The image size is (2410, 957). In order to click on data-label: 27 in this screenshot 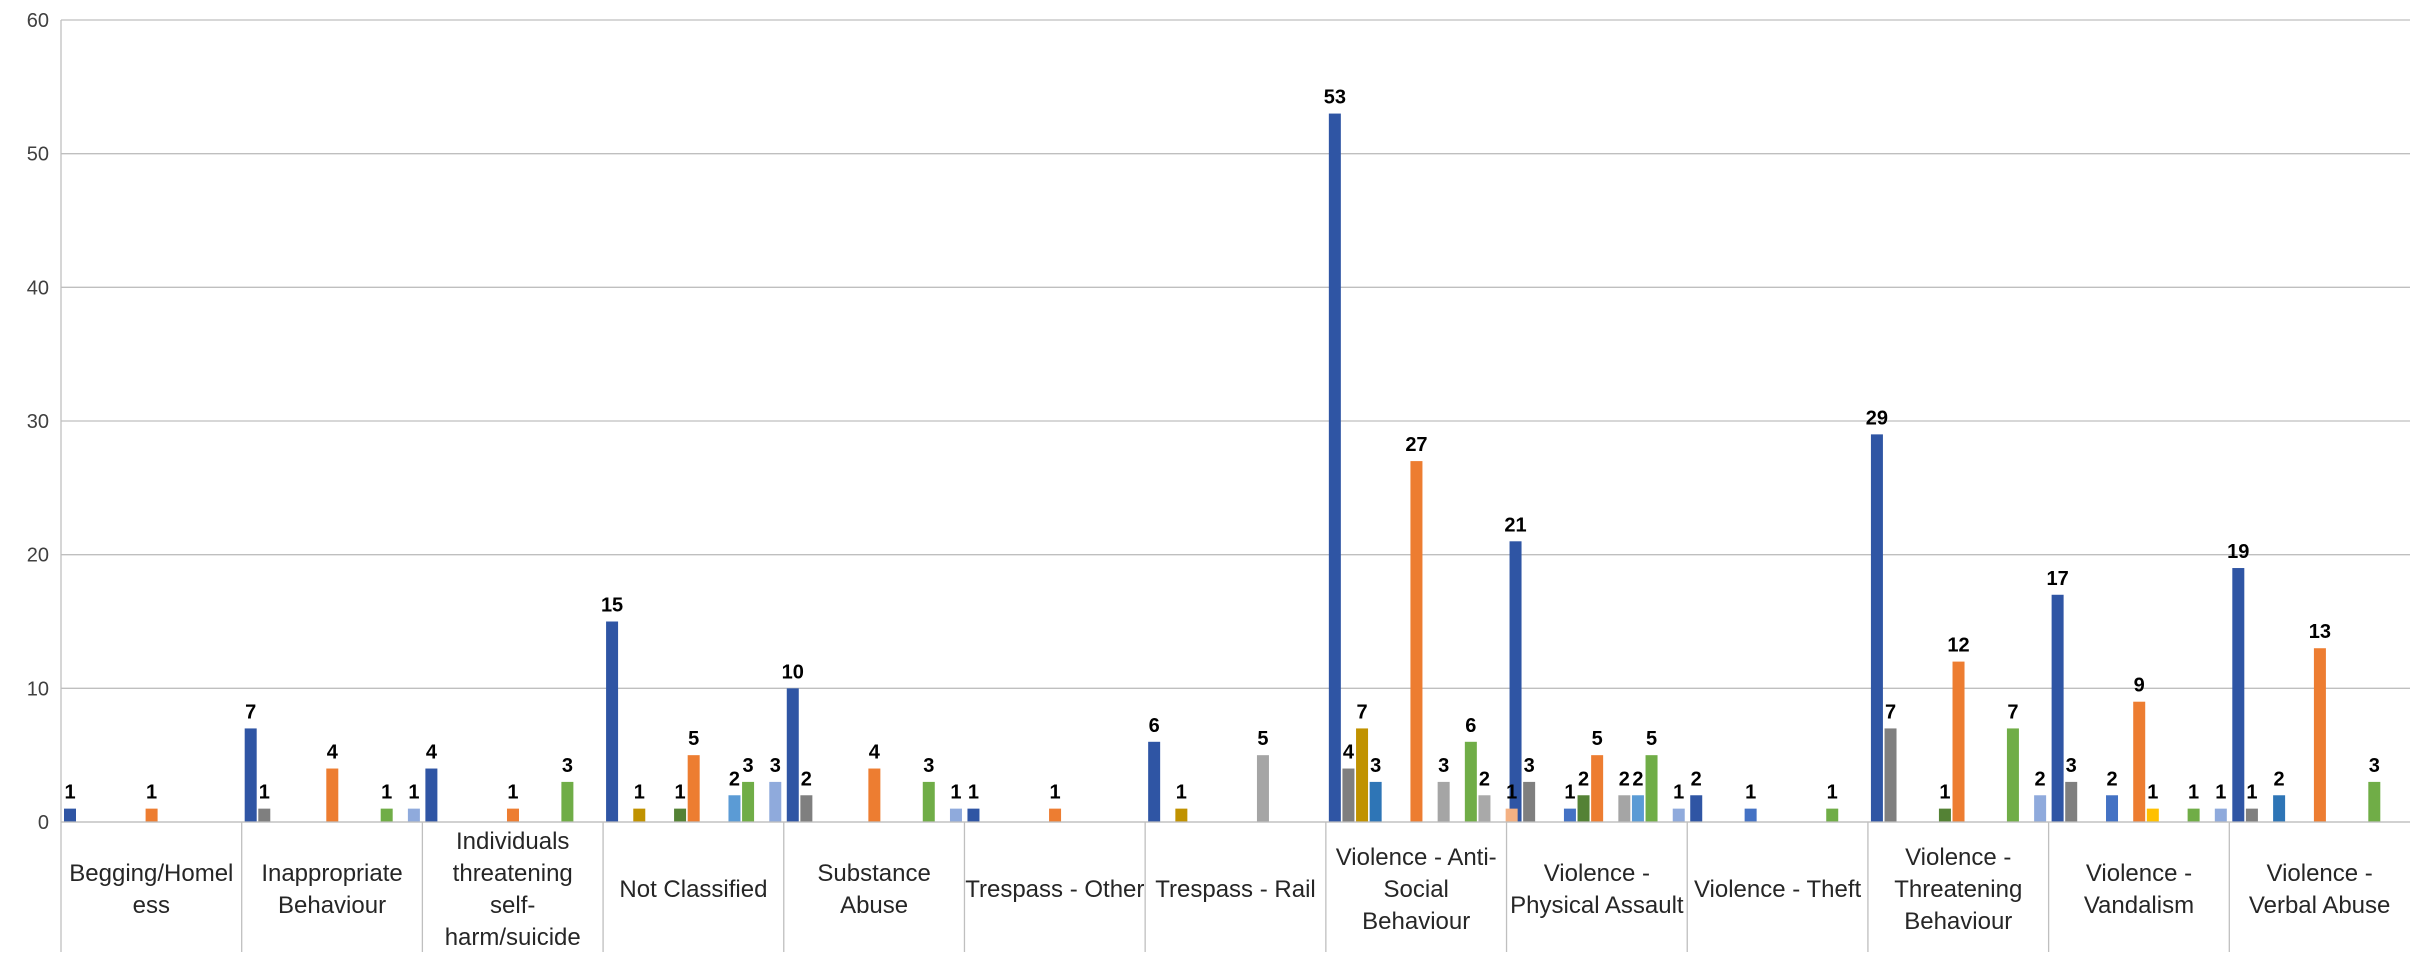, I will do `click(1416, 445)`.